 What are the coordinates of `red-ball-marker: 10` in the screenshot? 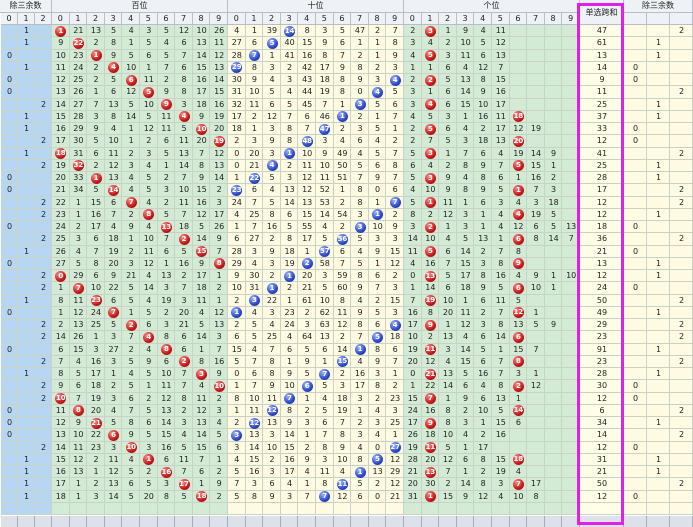 It's located at (202, 129).